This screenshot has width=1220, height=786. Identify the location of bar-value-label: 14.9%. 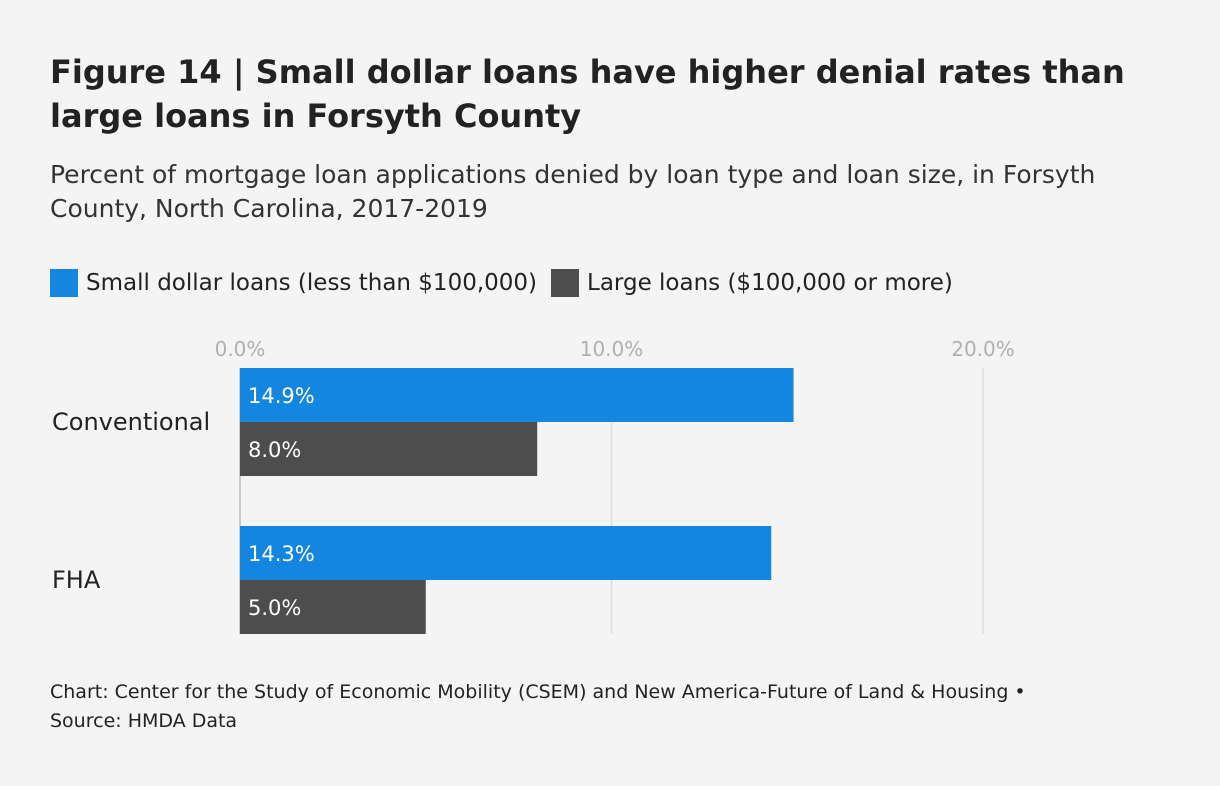
(281, 396).